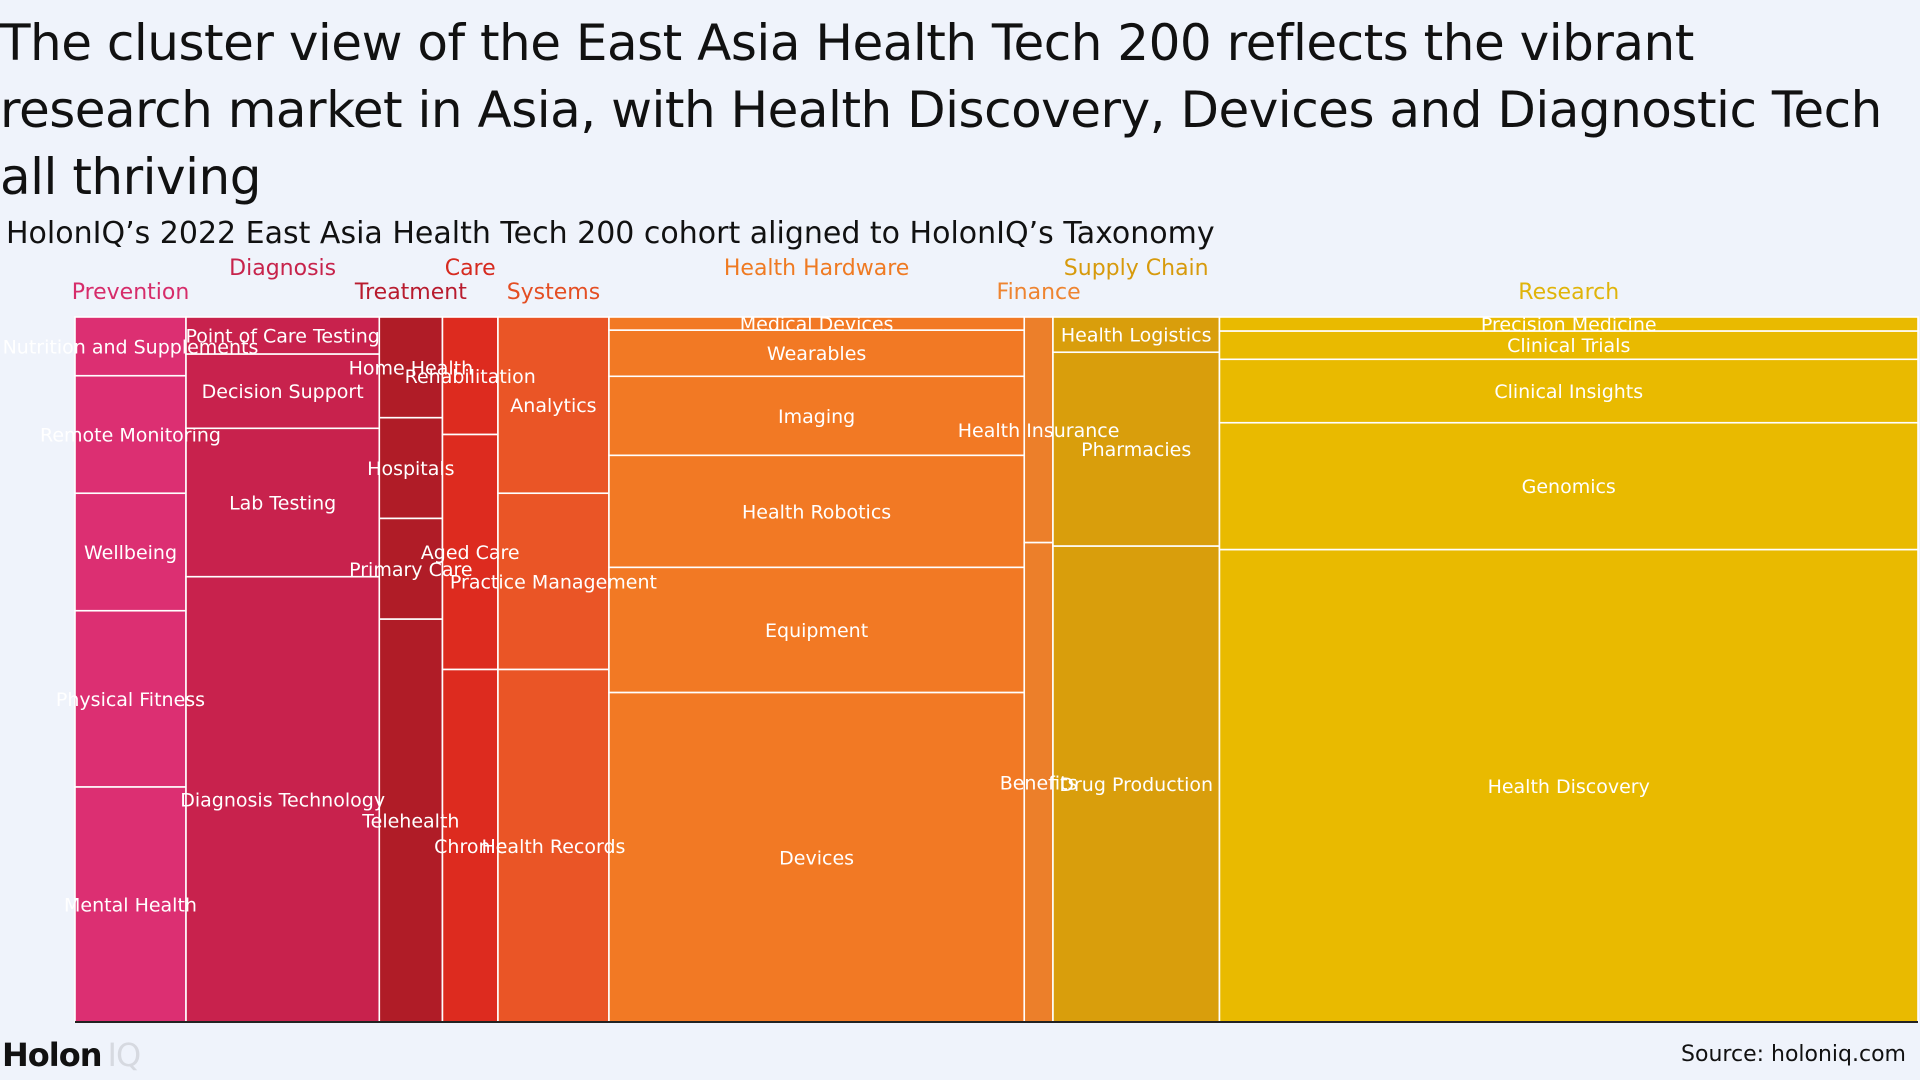  I want to click on tile-label-aged-care: Aged Care, so click(470, 553).